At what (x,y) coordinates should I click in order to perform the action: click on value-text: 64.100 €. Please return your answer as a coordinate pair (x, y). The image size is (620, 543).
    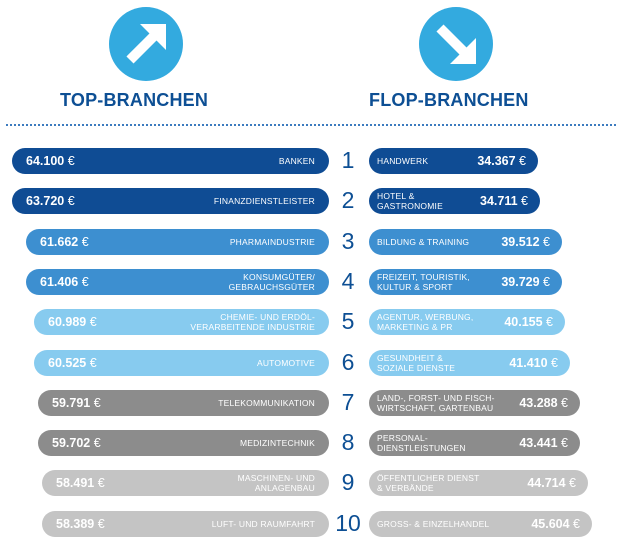
    Looking at the image, I should click on (50, 161).